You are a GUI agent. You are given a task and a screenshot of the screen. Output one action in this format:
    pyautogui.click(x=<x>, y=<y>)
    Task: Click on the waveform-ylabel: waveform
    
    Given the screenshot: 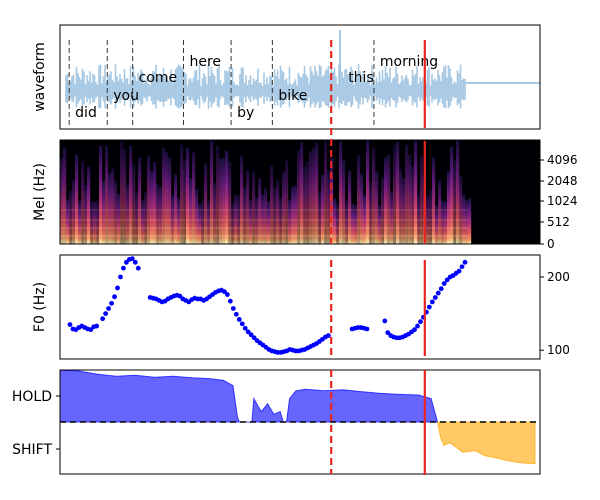 What is the action you would take?
    pyautogui.click(x=40, y=77)
    